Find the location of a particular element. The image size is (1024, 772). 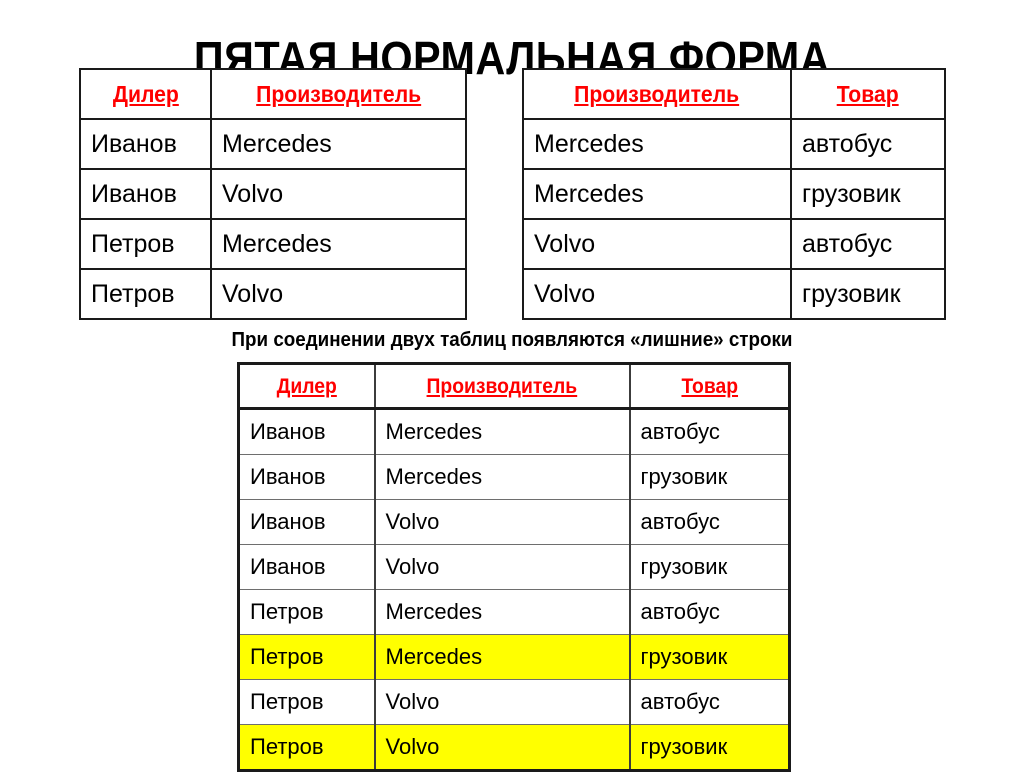

table-row: Mercedes автобус is located at coordinates (734, 144).